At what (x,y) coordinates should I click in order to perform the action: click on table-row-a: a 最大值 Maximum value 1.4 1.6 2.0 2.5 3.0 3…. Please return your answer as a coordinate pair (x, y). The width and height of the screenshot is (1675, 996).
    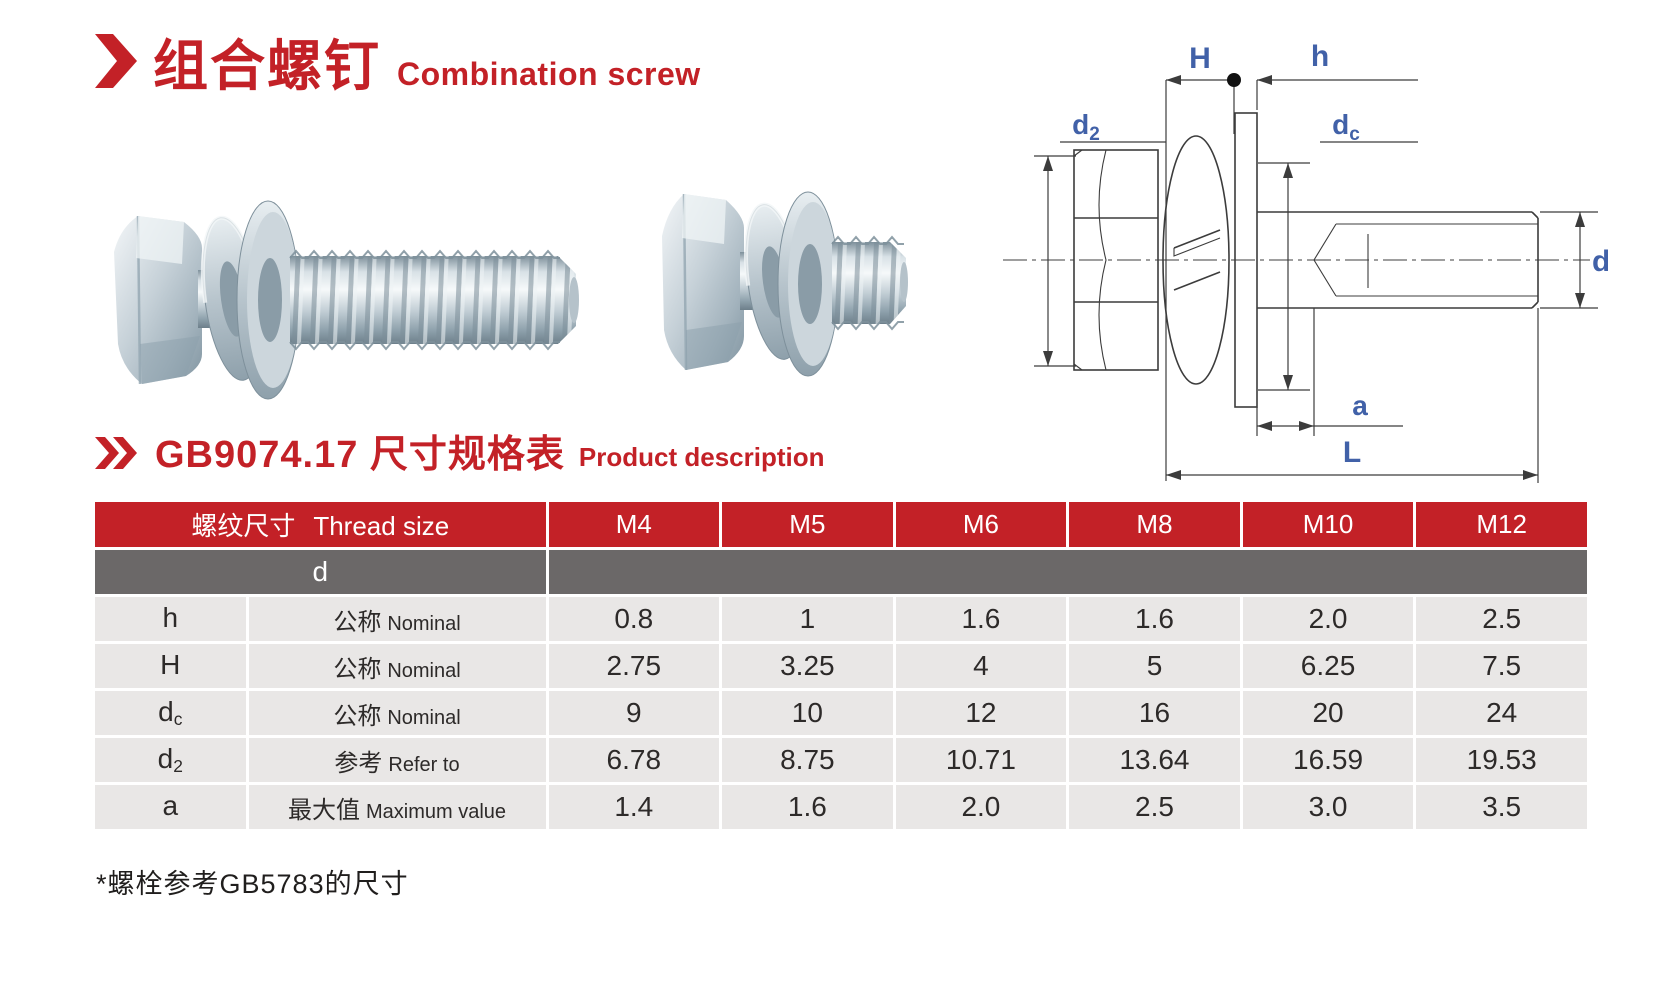
    Looking at the image, I should click on (841, 807).